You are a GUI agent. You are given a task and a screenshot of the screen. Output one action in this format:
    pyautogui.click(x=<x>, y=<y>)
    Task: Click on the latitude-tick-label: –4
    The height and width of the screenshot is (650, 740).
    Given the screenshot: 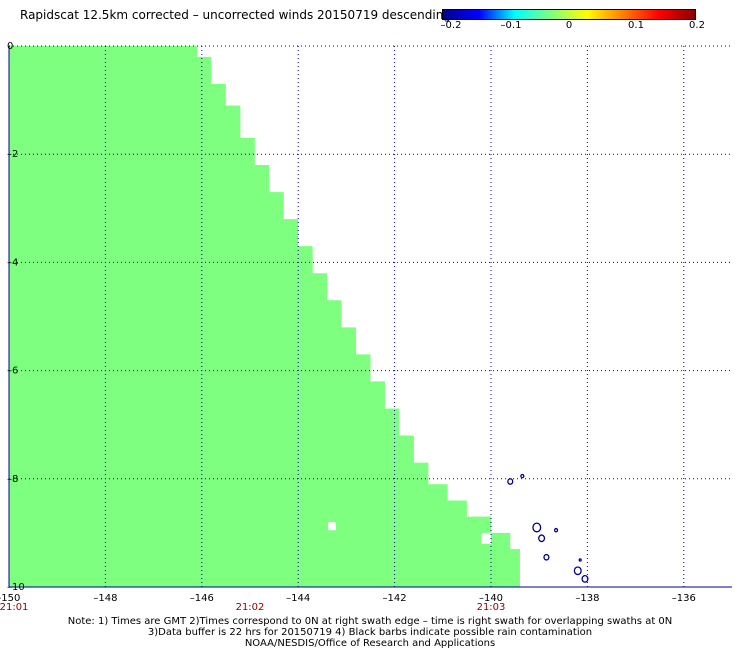 What is the action you would take?
    pyautogui.click(x=12, y=262)
    